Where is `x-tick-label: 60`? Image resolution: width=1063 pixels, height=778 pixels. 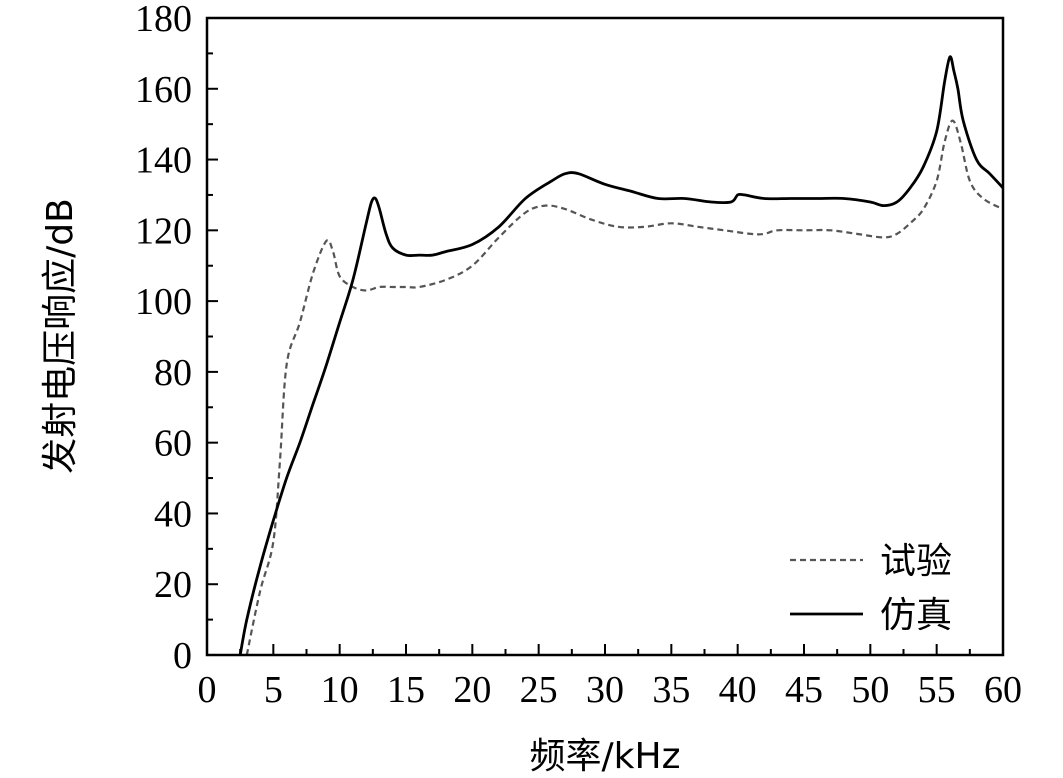 x-tick-label: 60 is located at coordinates (1003, 690).